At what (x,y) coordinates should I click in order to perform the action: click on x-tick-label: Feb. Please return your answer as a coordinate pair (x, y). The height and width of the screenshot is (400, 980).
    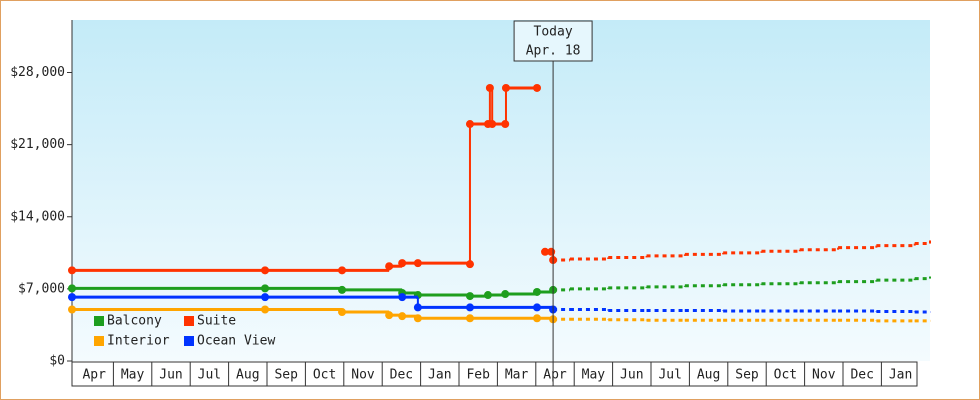
    Looking at the image, I should click on (478, 375).